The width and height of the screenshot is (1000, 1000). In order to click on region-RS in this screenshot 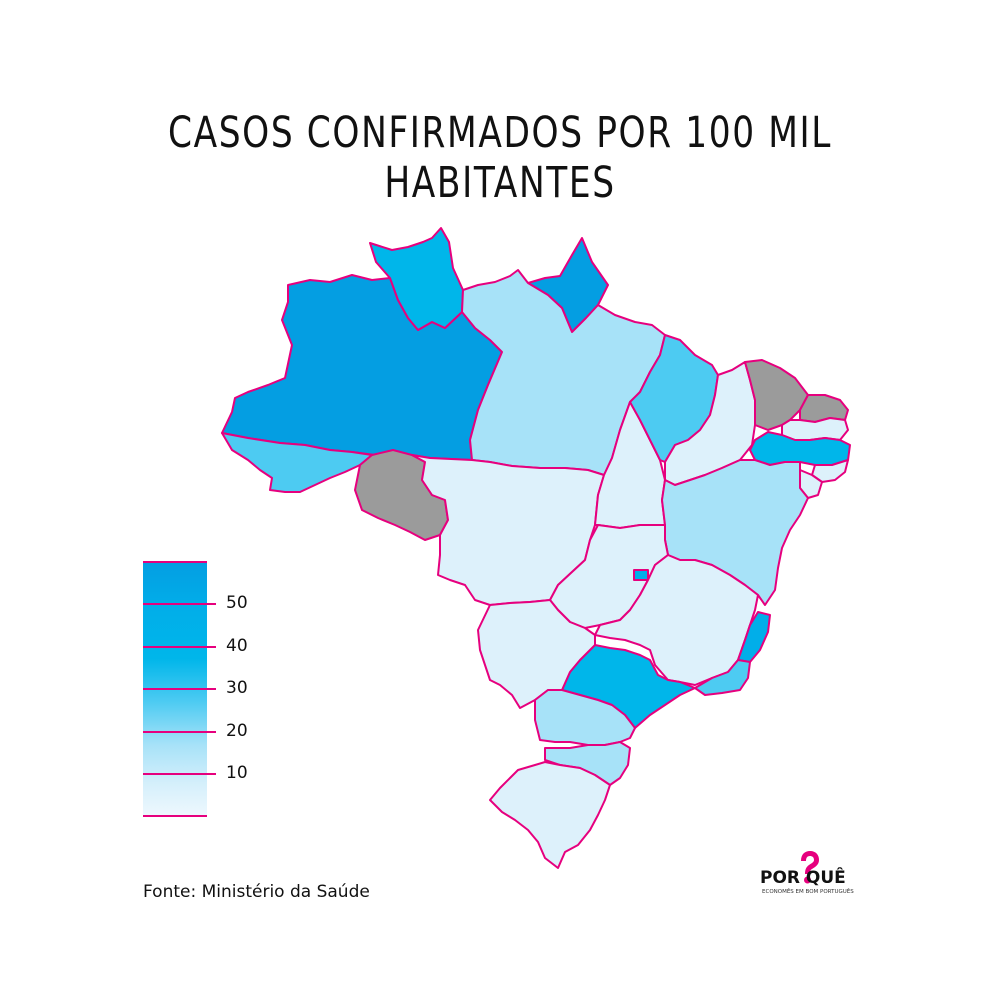, I will do `click(550, 815)`.